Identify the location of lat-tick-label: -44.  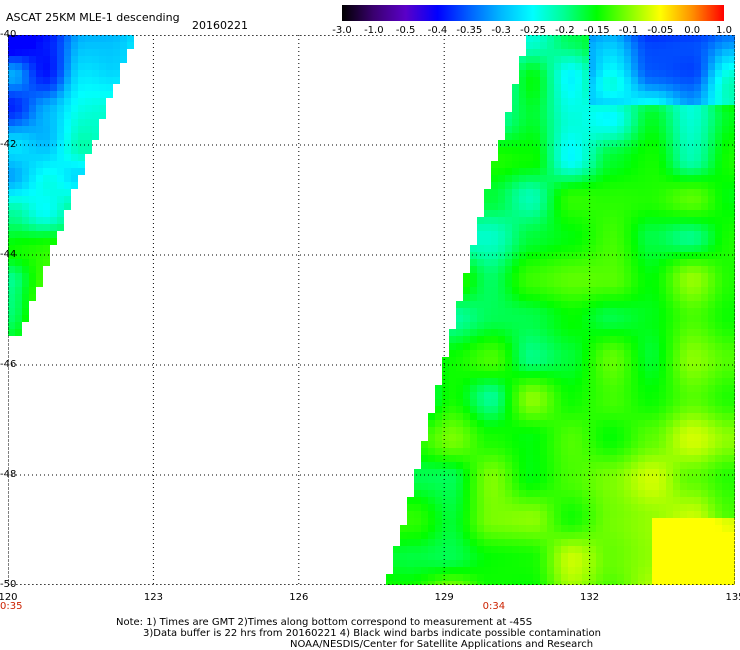
(8, 254).